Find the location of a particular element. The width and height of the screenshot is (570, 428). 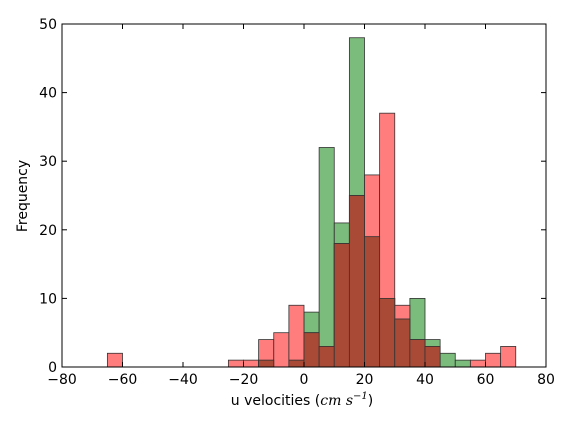

y-tick-label: 30 is located at coordinates (48, 162).